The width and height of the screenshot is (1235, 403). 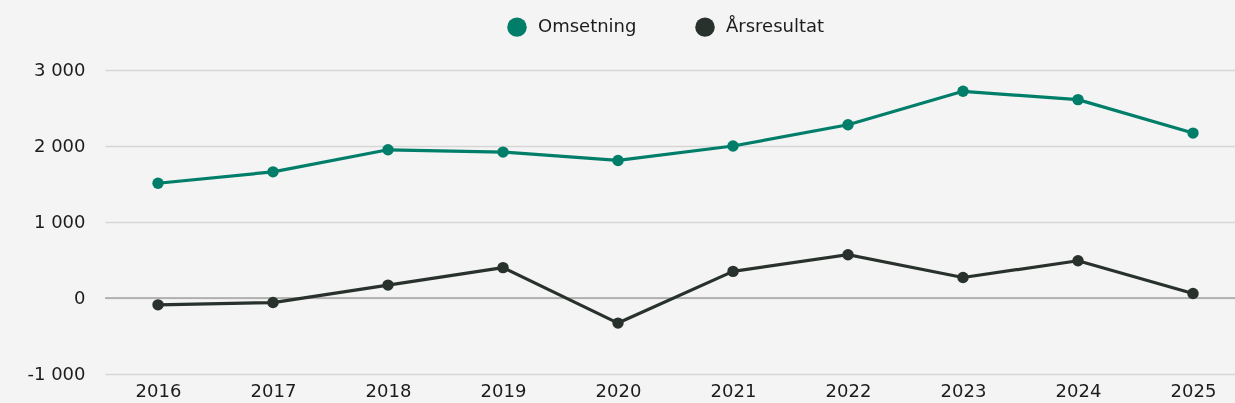 What do you see at coordinates (775, 26) in the screenshot?
I see `legend-label: Årsresultat` at bounding box center [775, 26].